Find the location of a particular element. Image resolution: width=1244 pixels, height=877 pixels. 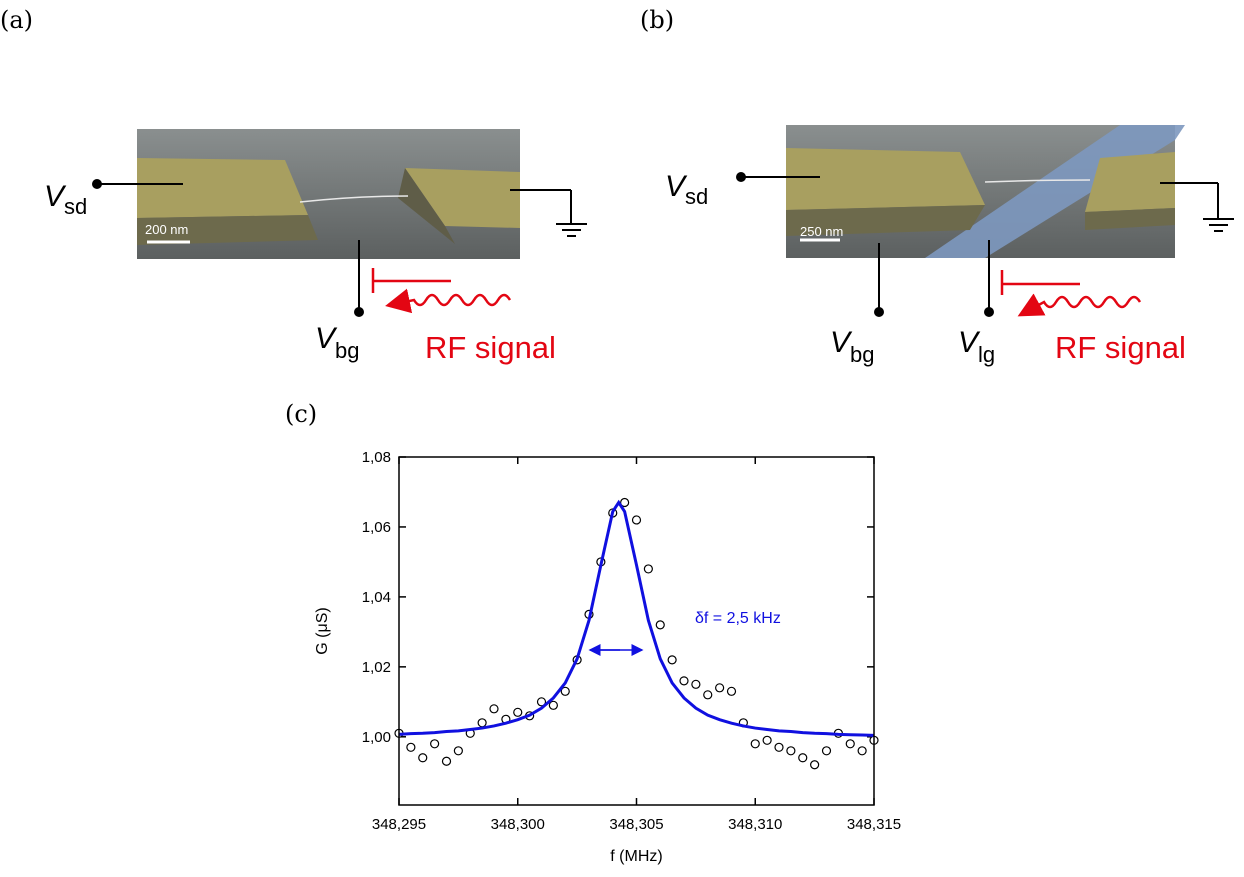

panel-label: (b) is located at coordinates (657, 20).